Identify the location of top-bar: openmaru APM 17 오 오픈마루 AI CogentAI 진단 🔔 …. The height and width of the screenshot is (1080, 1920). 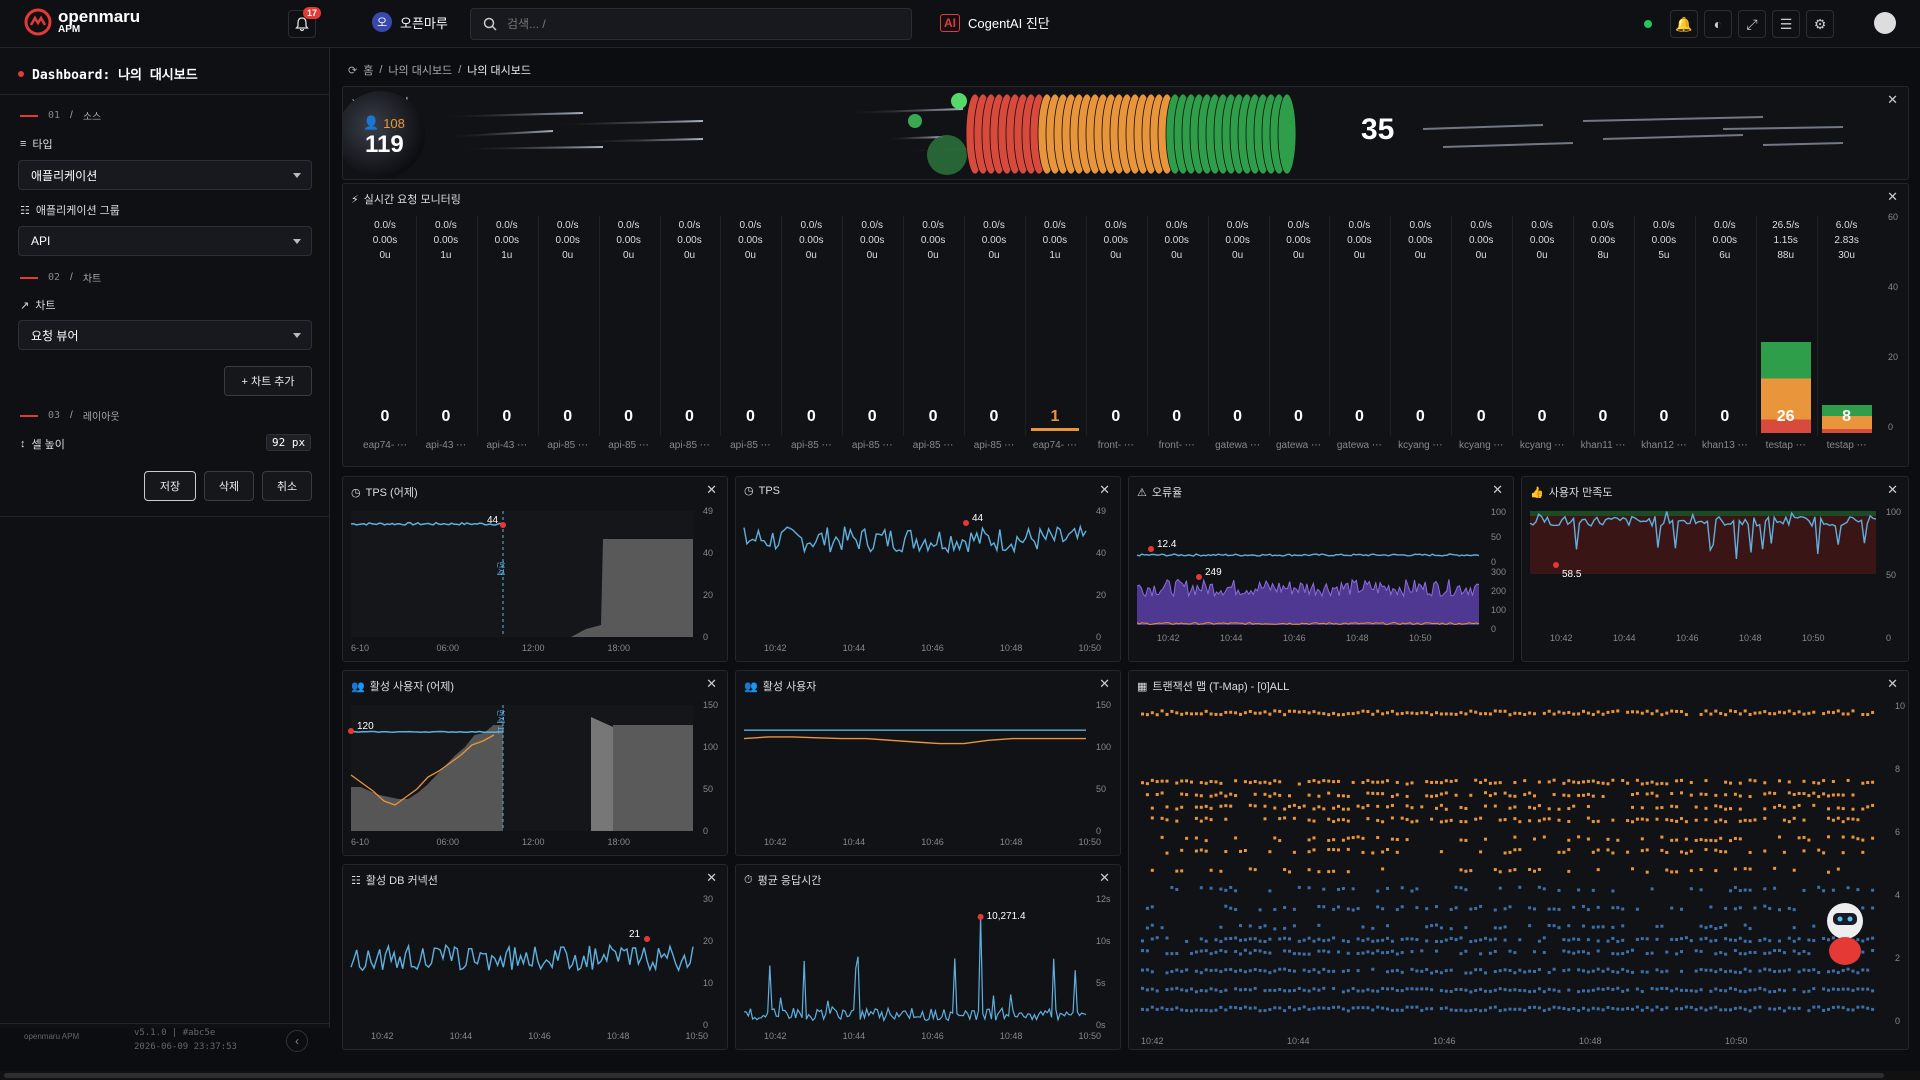
(960, 24).